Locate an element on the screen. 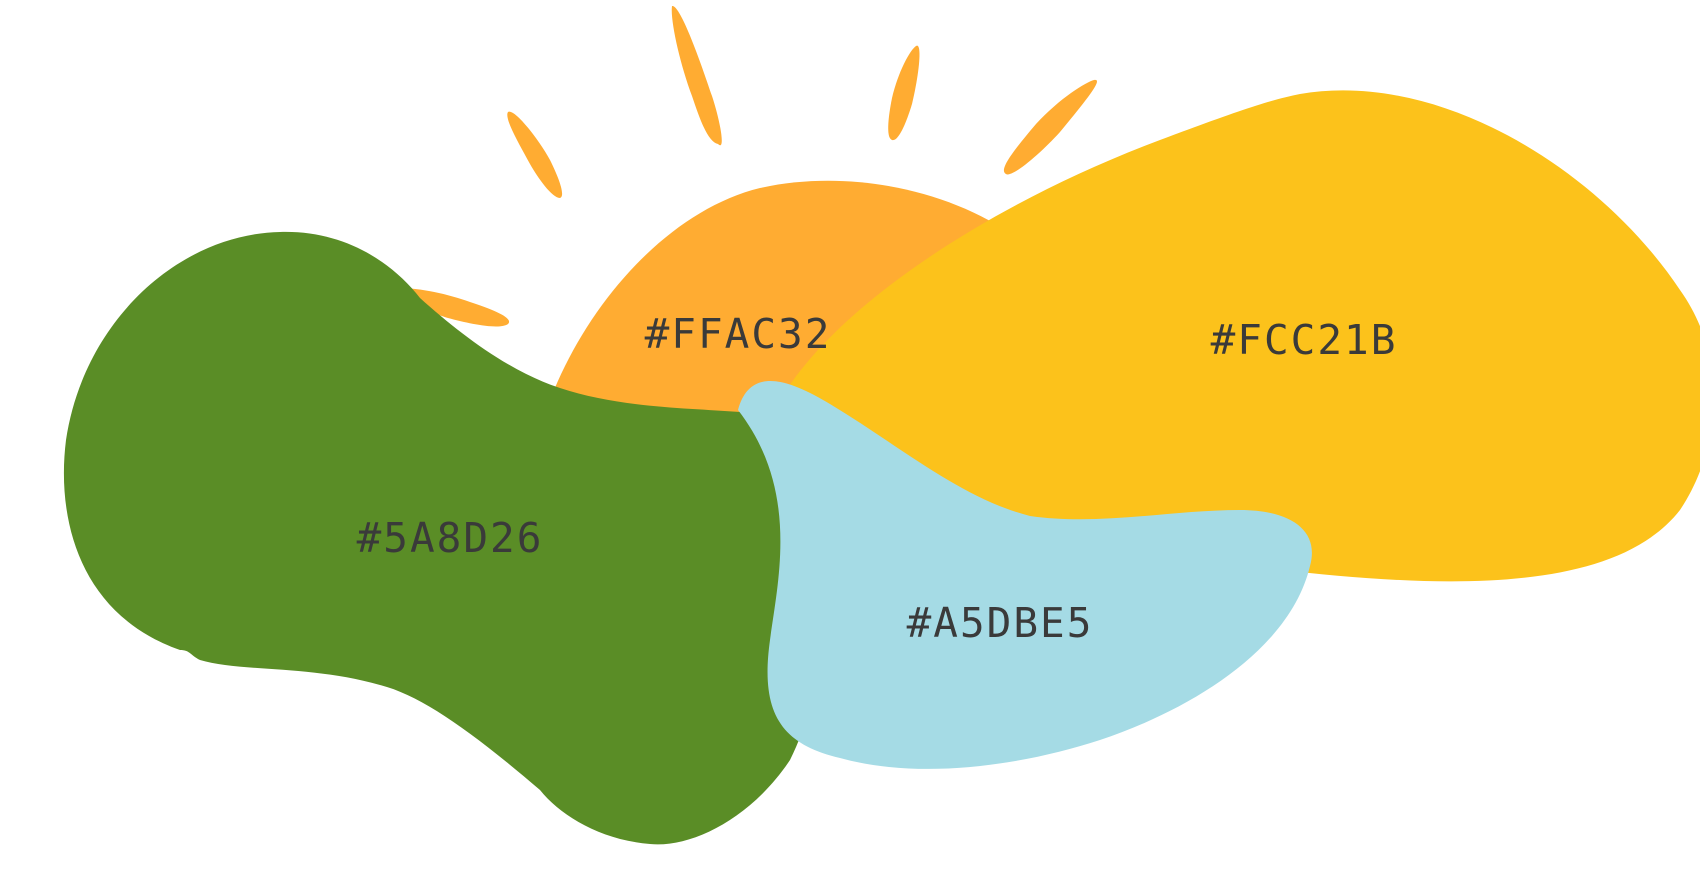 The height and width of the screenshot is (885, 1700). sun-rays is located at coordinates (748, 166).